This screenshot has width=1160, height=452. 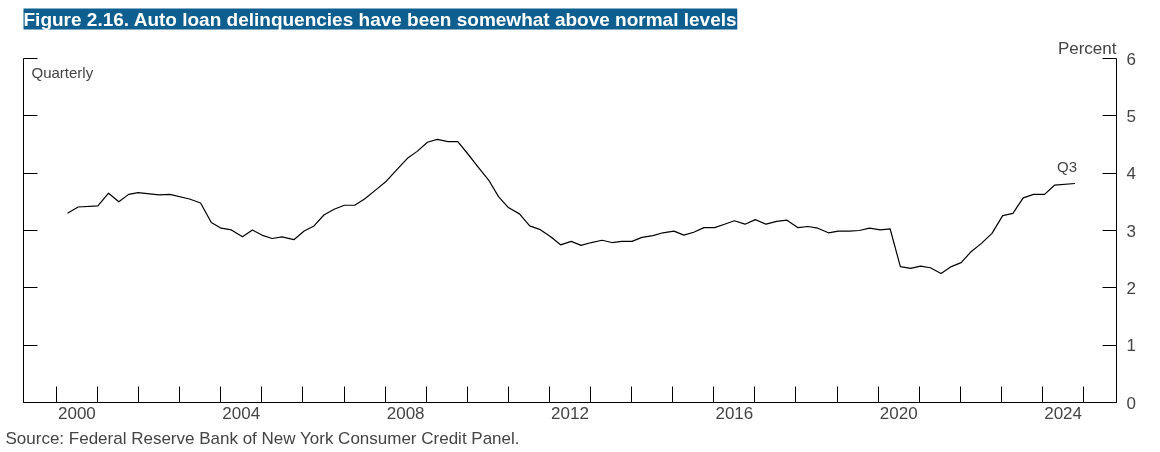 What do you see at coordinates (1131, 116) in the screenshot?
I see `y-tick-label: 5` at bounding box center [1131, 116].